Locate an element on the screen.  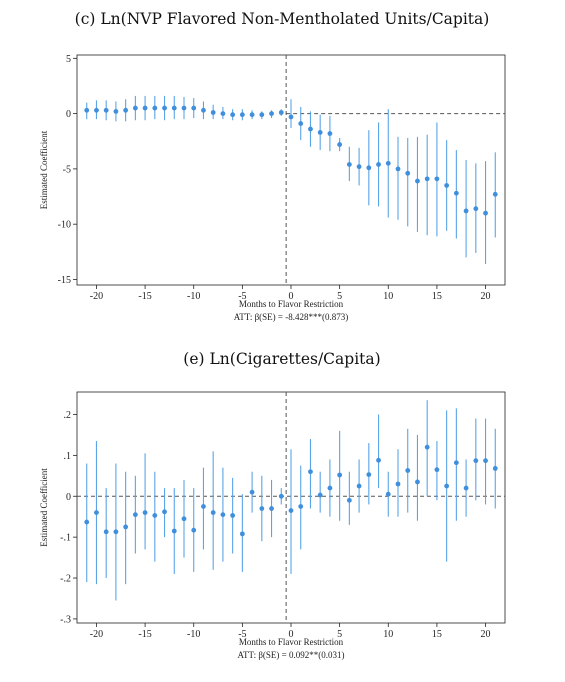
y-tick-label: -.3 is located at coordinates (65, 619).